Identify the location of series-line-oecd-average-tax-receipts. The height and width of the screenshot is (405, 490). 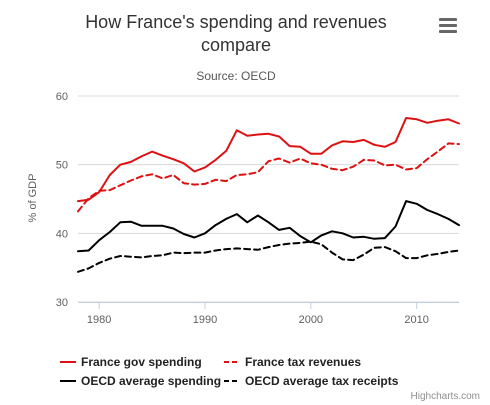
(268, 256).